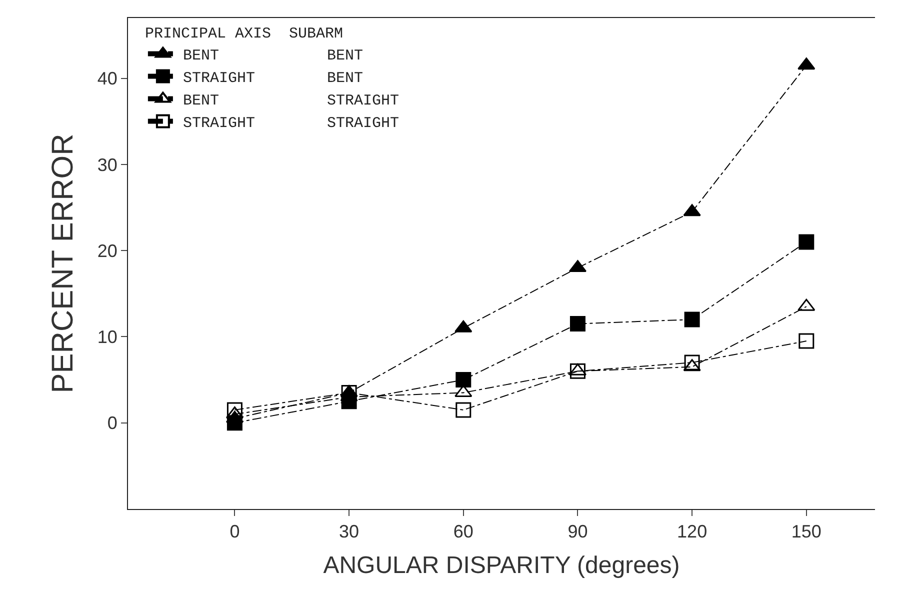  What do you see at coordinates (272, 79) in the screenshot?
I see `legend-label: STRAIGHT BENT` at bounding box center [272, 79].